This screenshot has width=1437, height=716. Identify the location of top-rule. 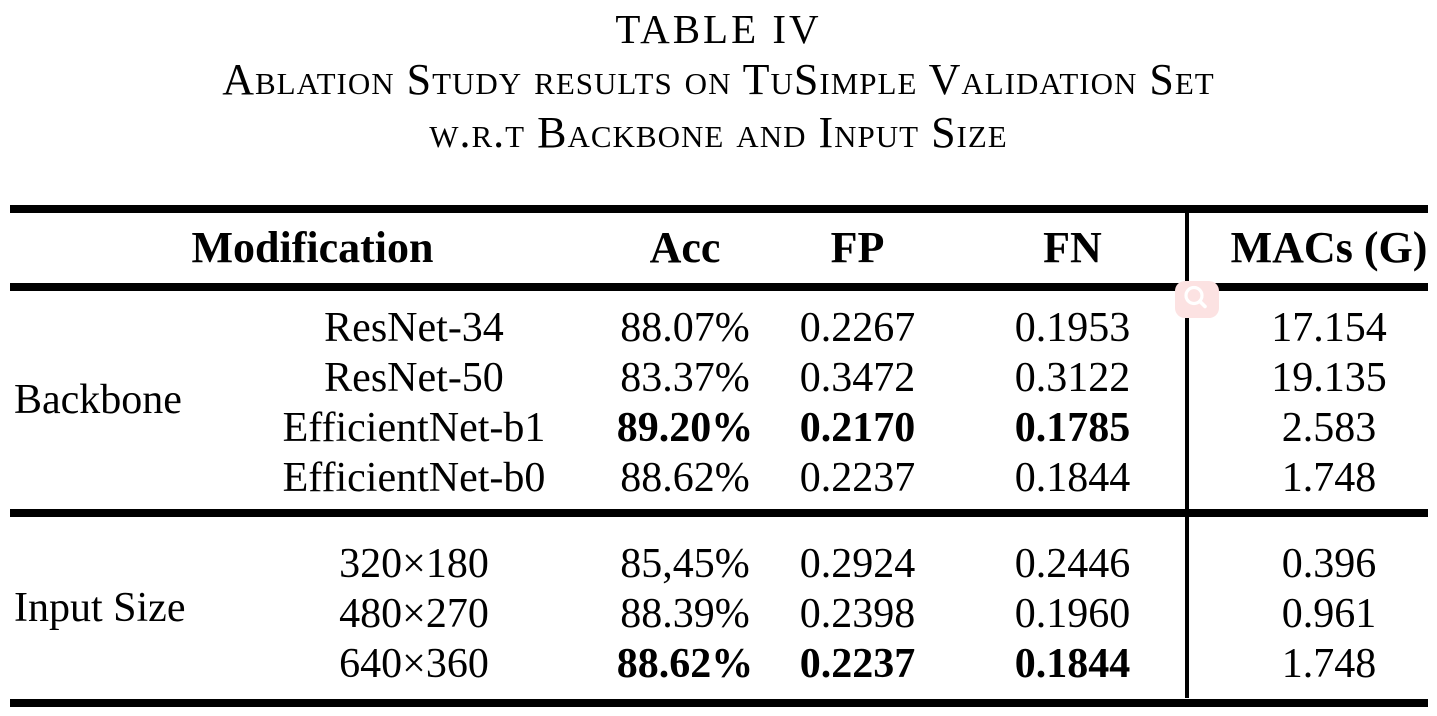
(719, 209).